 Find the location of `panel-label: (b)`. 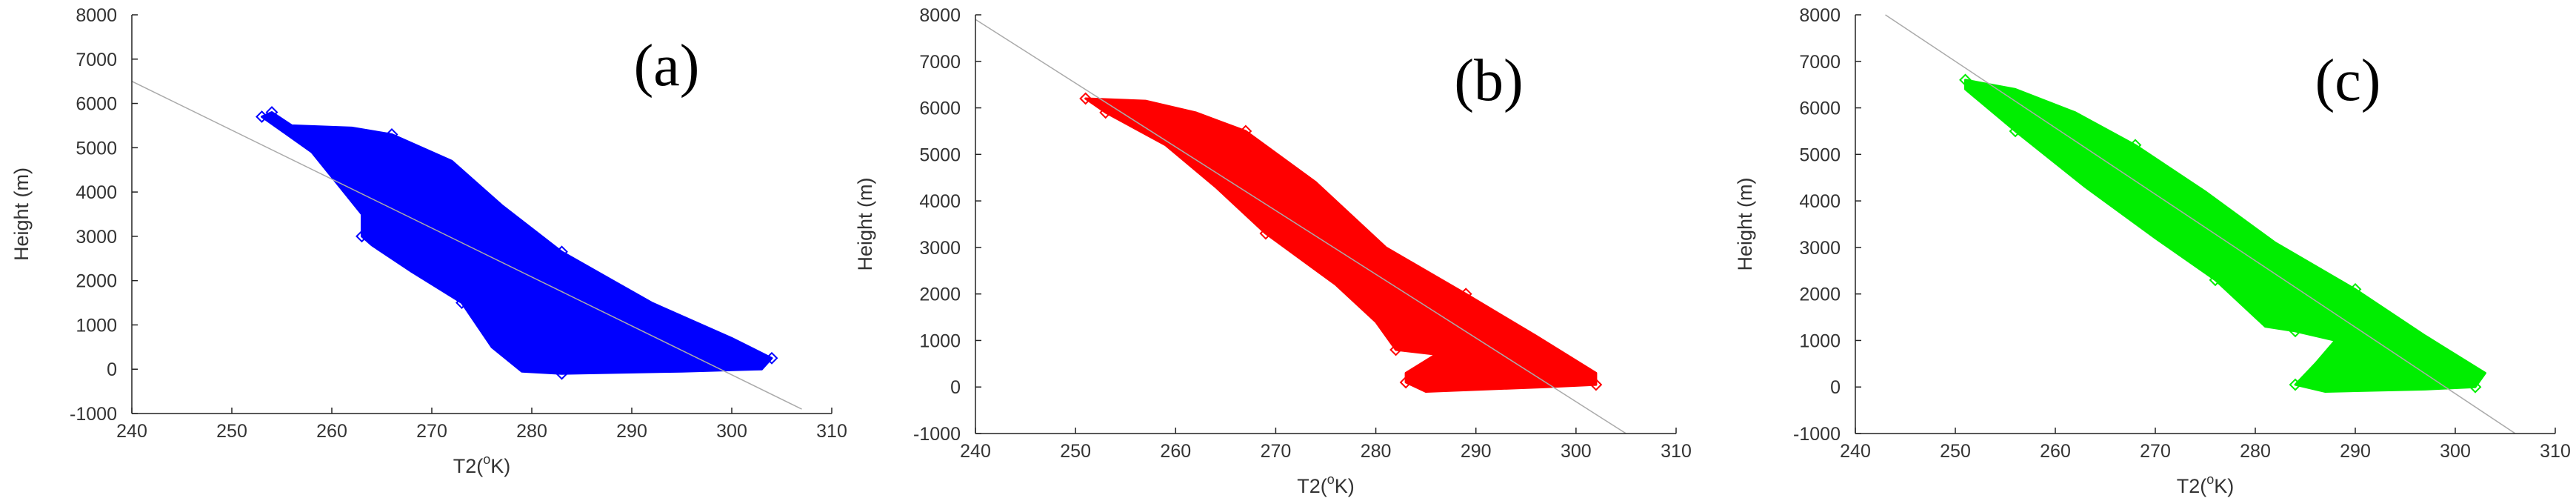

panel-label: (b) is located at coordinates (1488, 80).